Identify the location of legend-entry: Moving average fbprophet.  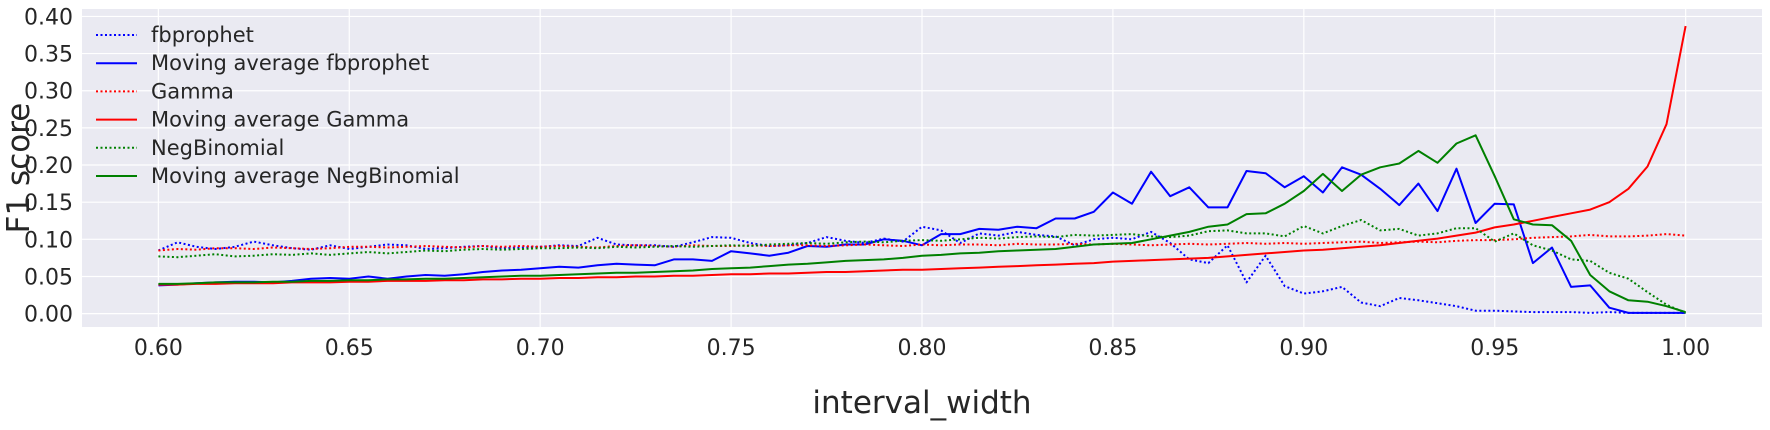
(290, 63).